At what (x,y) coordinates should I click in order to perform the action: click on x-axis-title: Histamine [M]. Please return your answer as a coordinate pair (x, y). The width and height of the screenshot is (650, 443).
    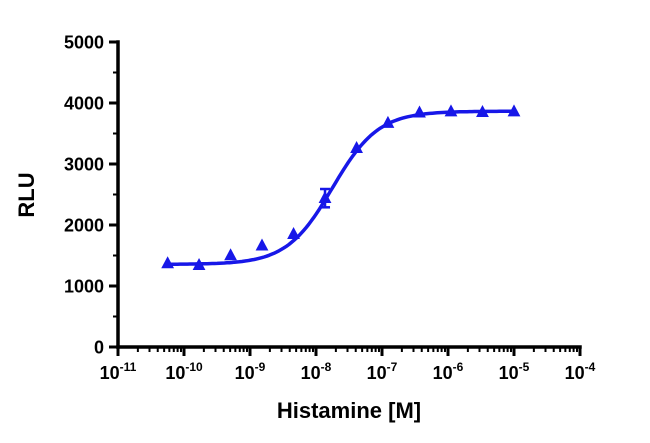
    Looking at the image, I should click on (349, 410).